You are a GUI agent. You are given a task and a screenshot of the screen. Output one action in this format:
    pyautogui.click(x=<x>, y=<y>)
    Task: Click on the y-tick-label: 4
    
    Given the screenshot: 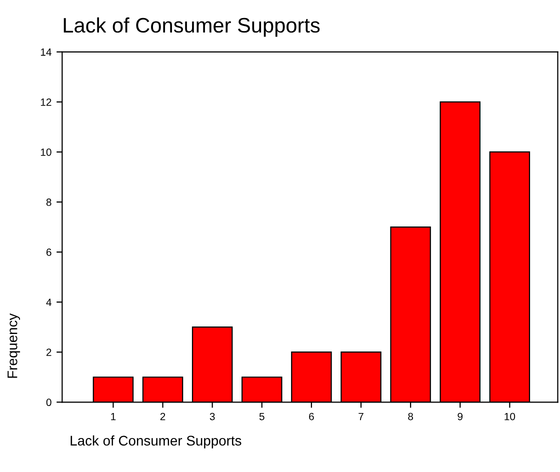 What is the action you would take?
    pyautogui.click(x=49, y=302)
    